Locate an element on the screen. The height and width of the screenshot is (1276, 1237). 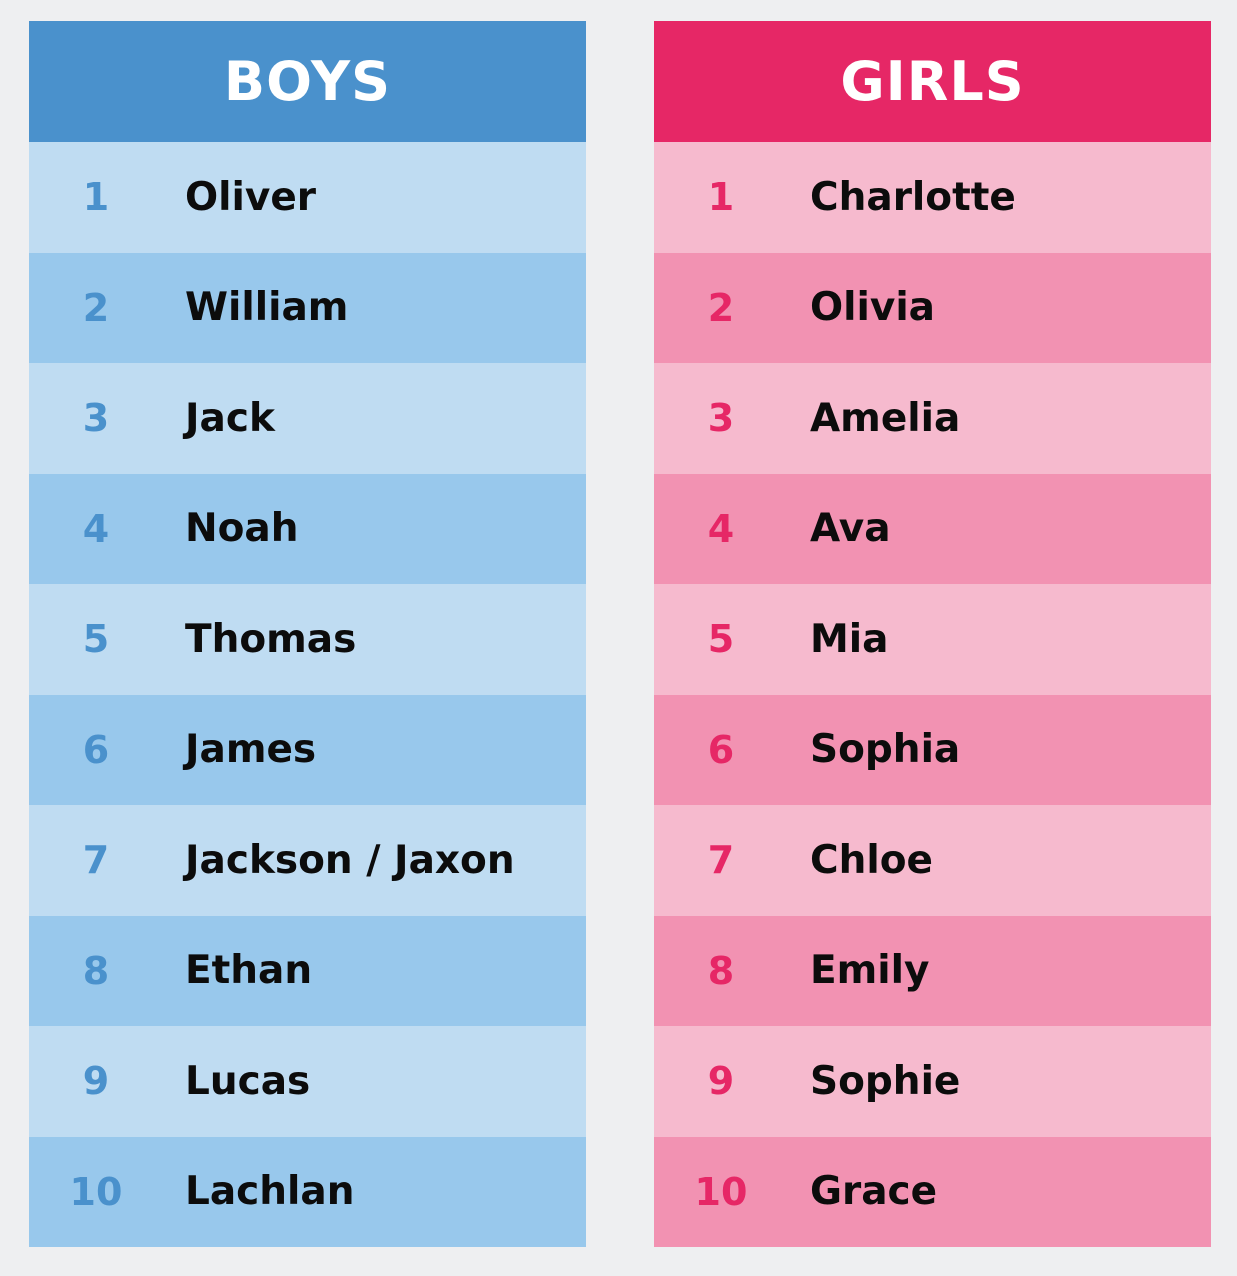
list-item: 7 Jackson / Jaxon is located at coordinates (307, 860).